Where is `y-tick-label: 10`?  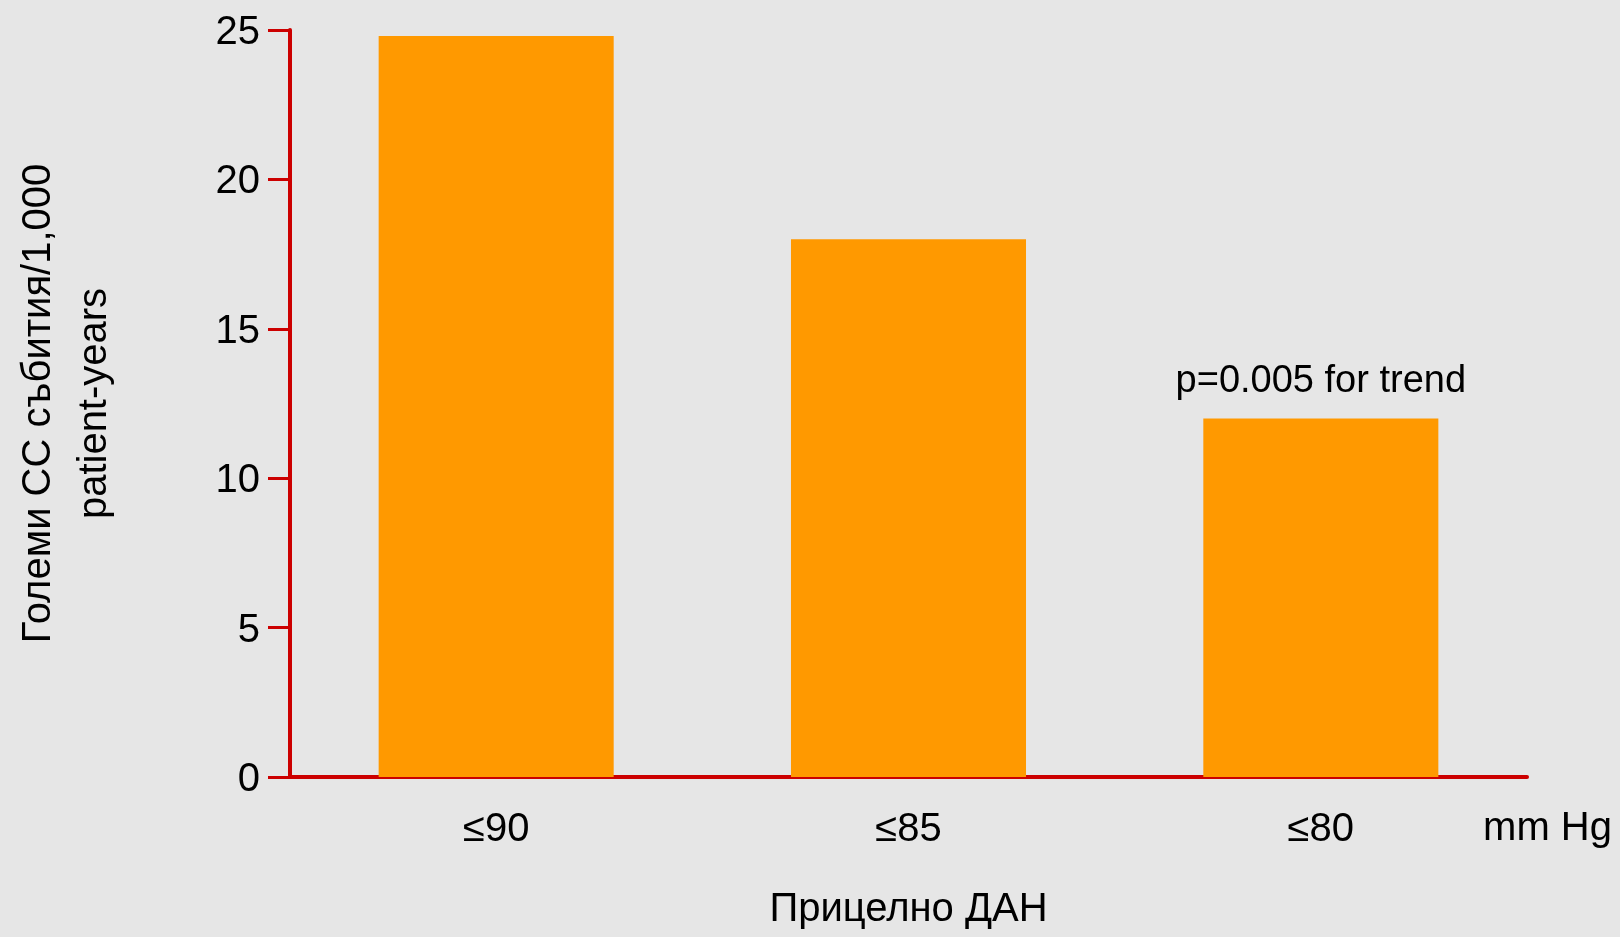
y-tick-label: 10 is located at coordinates (237, 478).